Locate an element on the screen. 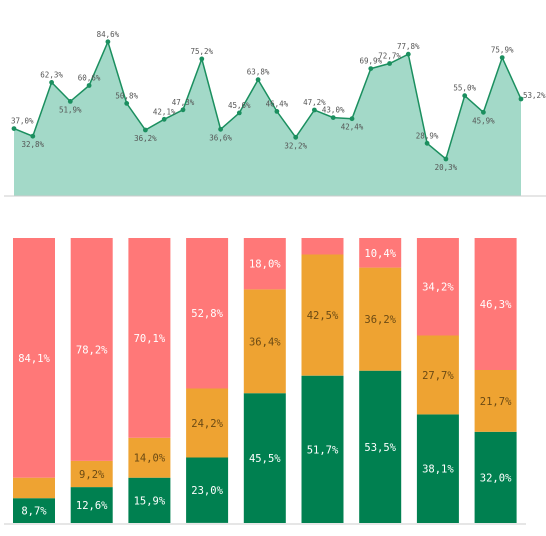 The image size is (546, 536). bar-data-label: 78,2% is located at coordinates (92, 350).